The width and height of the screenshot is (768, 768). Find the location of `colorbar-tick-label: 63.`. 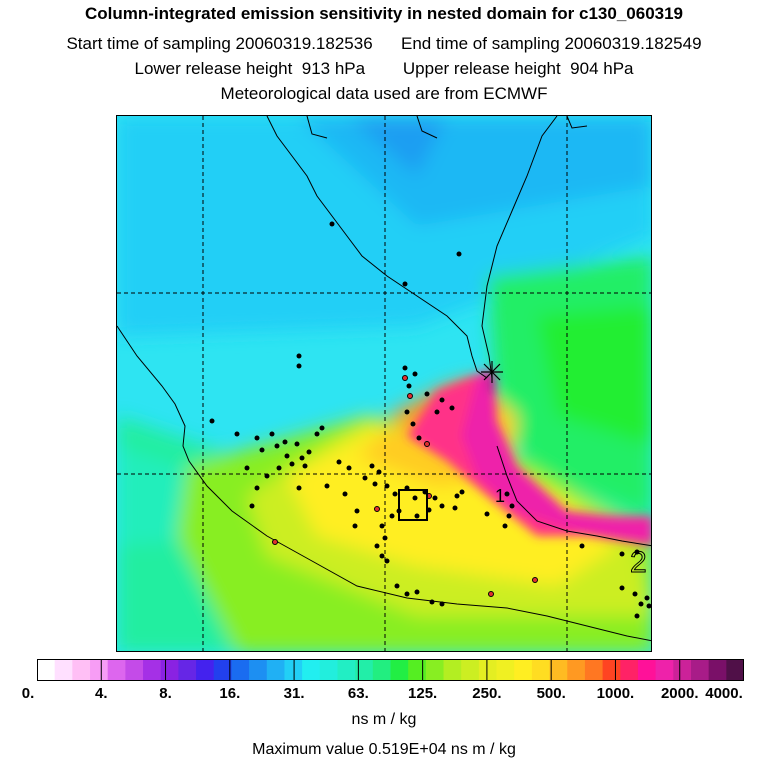

colorbar-tick-label: 63. is located at coordinates (358, 693).